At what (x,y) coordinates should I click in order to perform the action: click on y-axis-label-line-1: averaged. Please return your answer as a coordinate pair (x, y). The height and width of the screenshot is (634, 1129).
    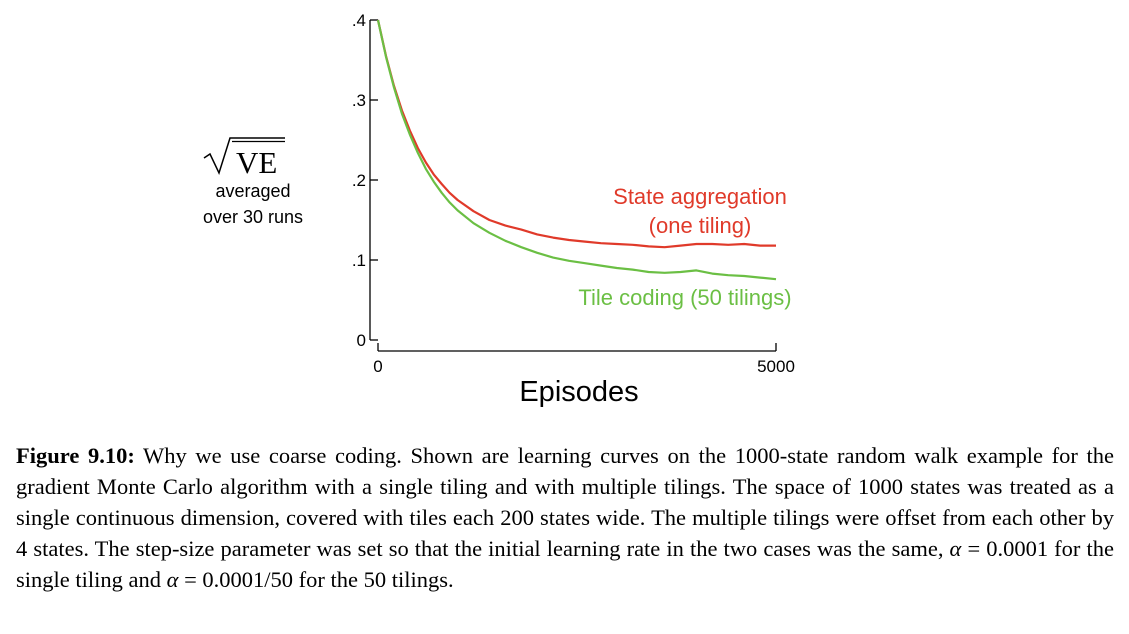
    Looking at the image, I should click on (252, 191).